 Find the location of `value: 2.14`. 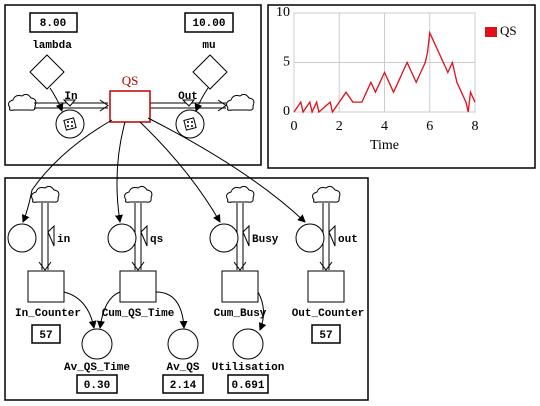

value: 2.14 is located at coordinates (183, 386).